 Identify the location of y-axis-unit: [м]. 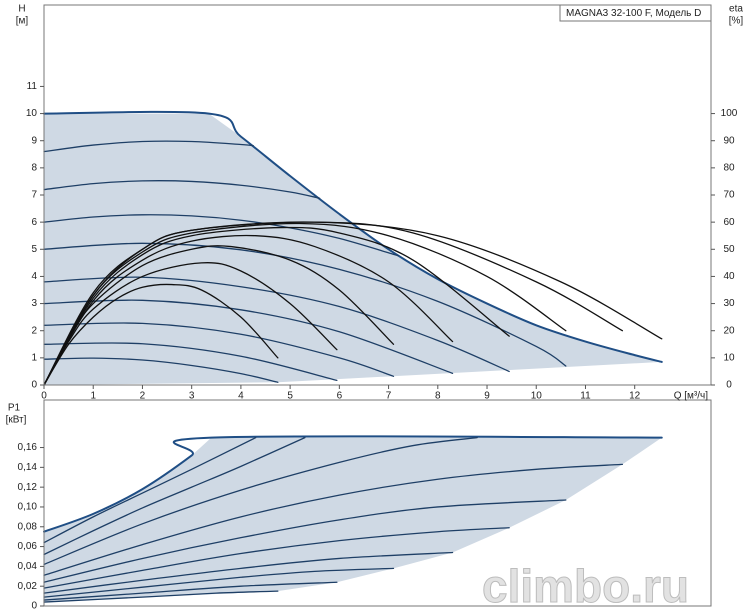
(22, 21).